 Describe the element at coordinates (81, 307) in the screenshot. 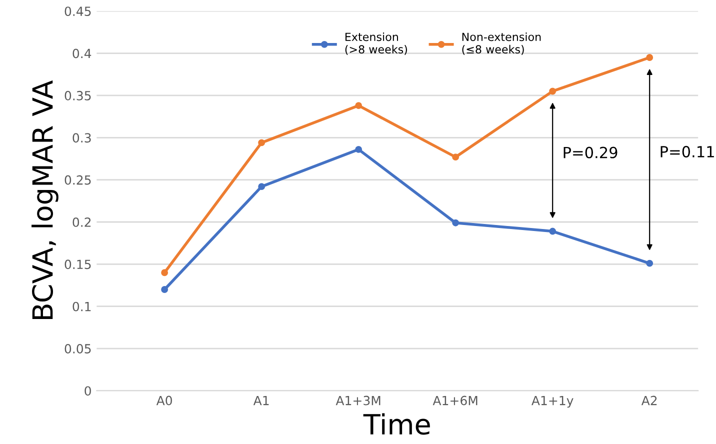

I see `y-tick-label: 0.1` at that location.